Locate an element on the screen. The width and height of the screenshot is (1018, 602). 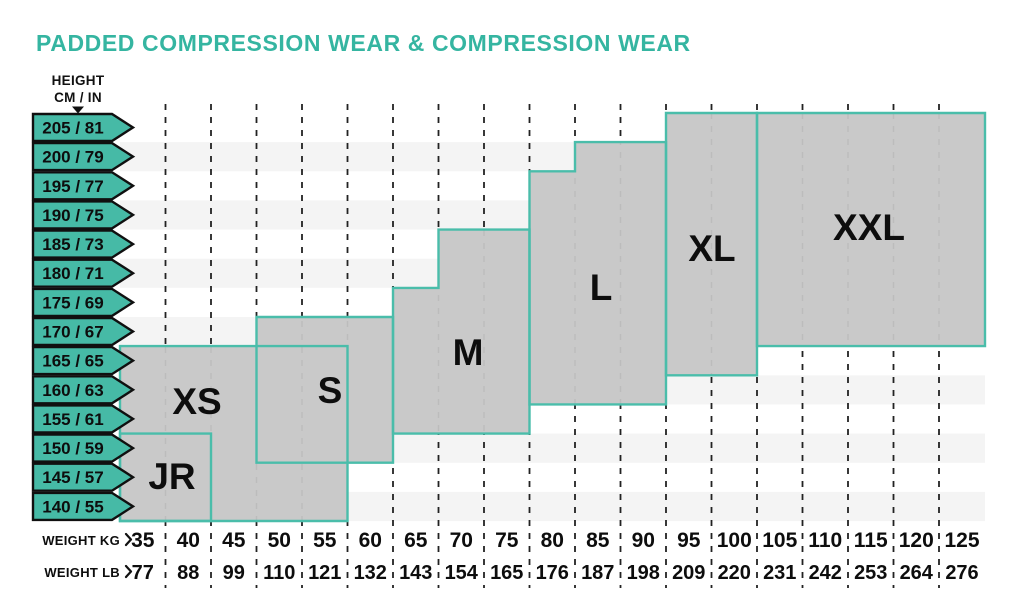
height-tag: 205 / 81 is located at coordinates (83, 127).